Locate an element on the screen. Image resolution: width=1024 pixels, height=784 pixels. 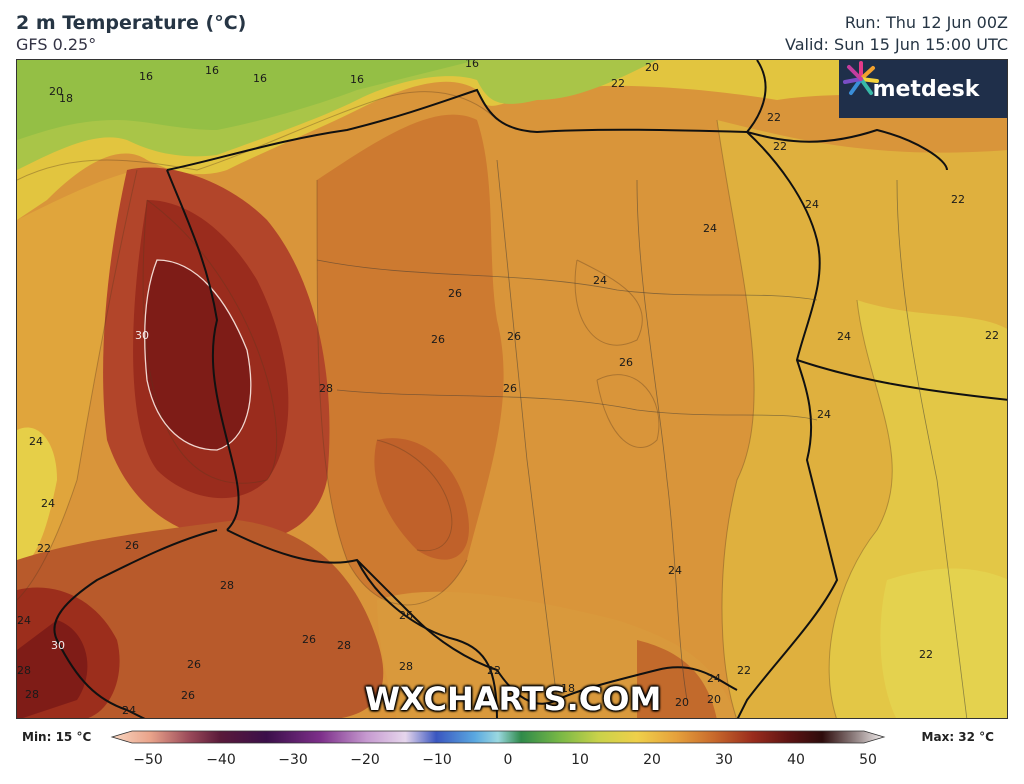
metdesk-burst-icon is located at coordinates (861, 78).